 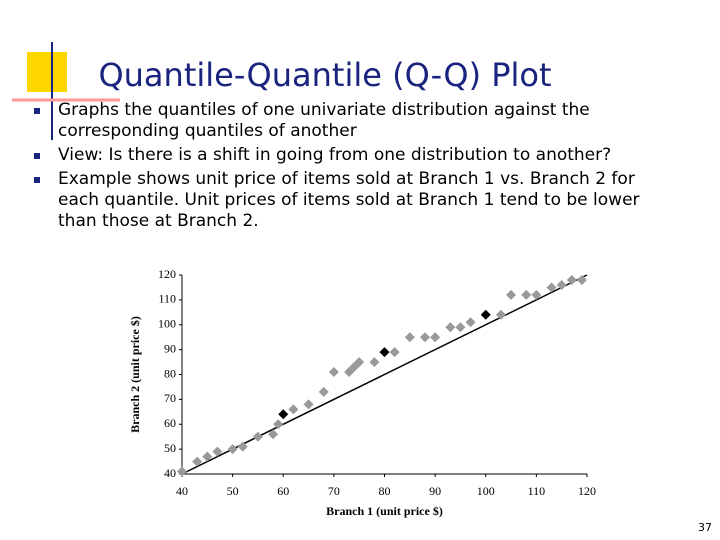 What do you see at coordinates (435, 491) in the screenshot?
I see `x-tick-label: 90` at bounding box center [435, 491].